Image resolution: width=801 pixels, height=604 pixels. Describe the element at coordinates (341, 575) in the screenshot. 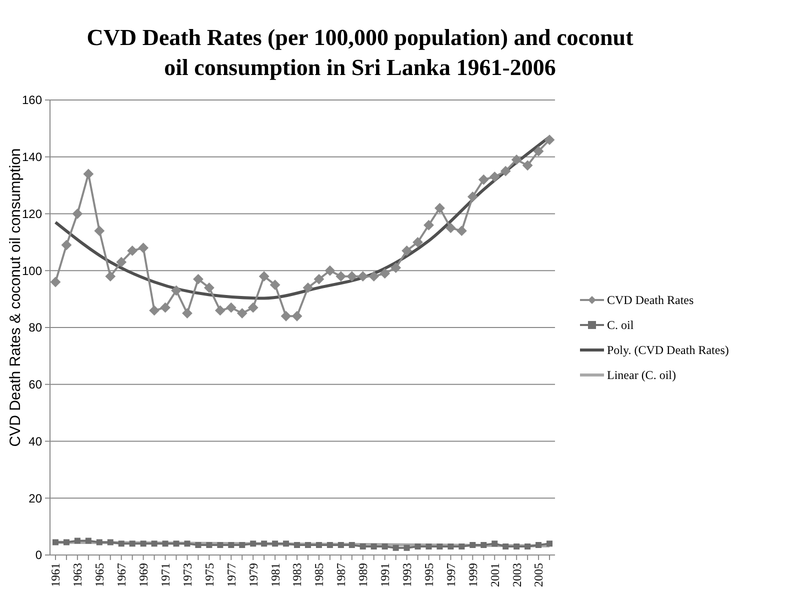

I see `x-tick-label: 1987` at that location.